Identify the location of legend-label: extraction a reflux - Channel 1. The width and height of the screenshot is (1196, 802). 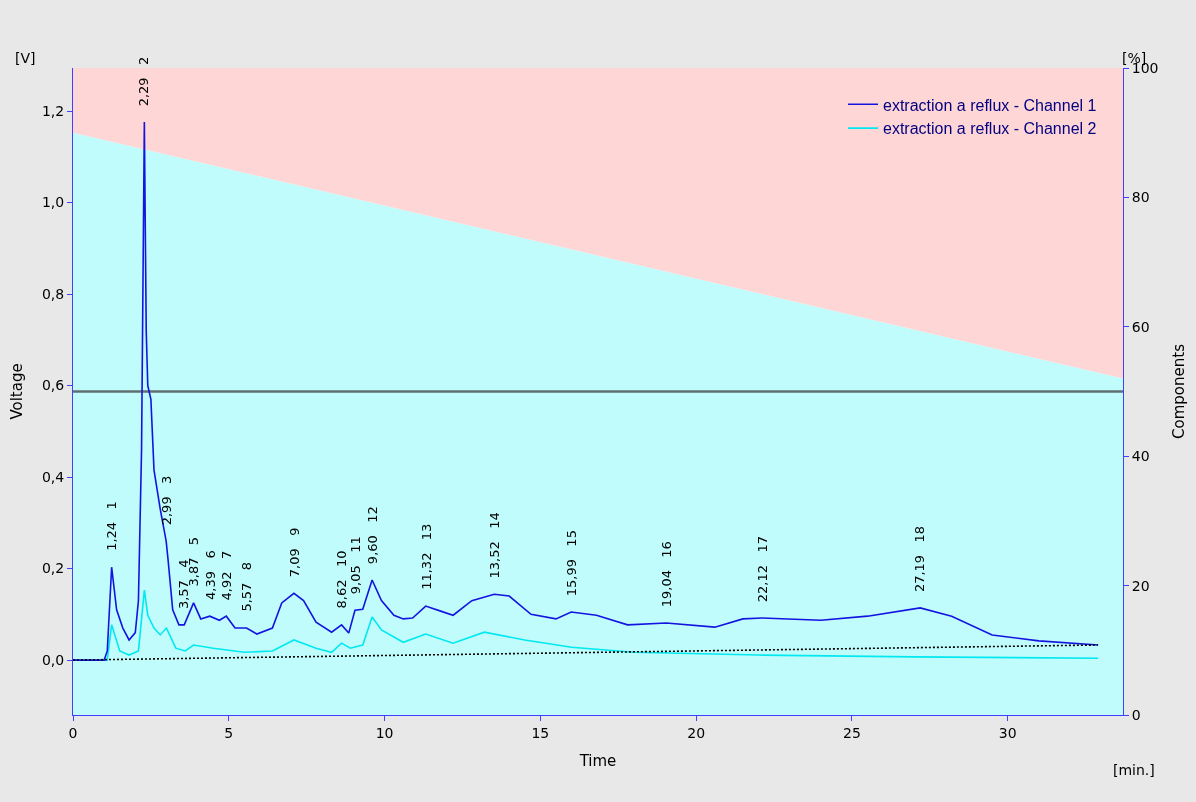
(990, 105).